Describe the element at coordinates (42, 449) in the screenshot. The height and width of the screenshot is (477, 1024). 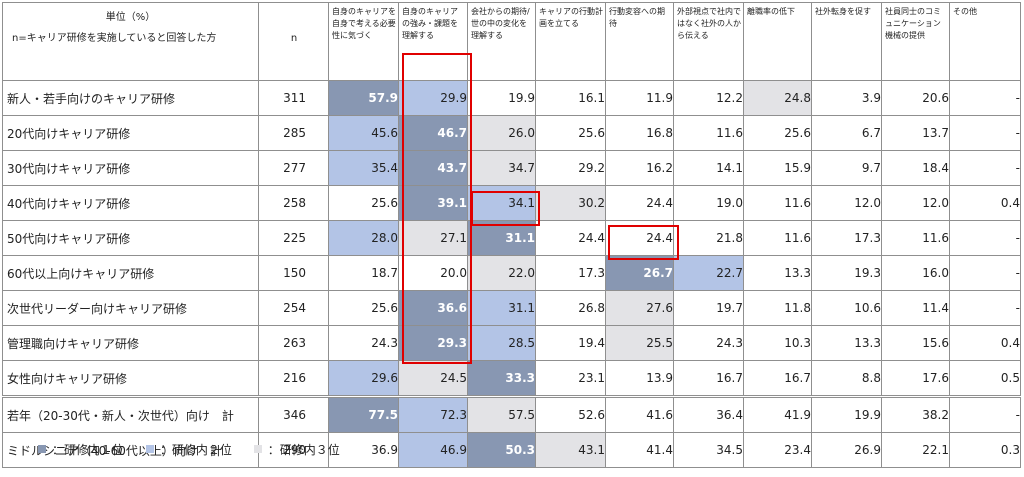
I see `legend-swatch-rank1` at that location.